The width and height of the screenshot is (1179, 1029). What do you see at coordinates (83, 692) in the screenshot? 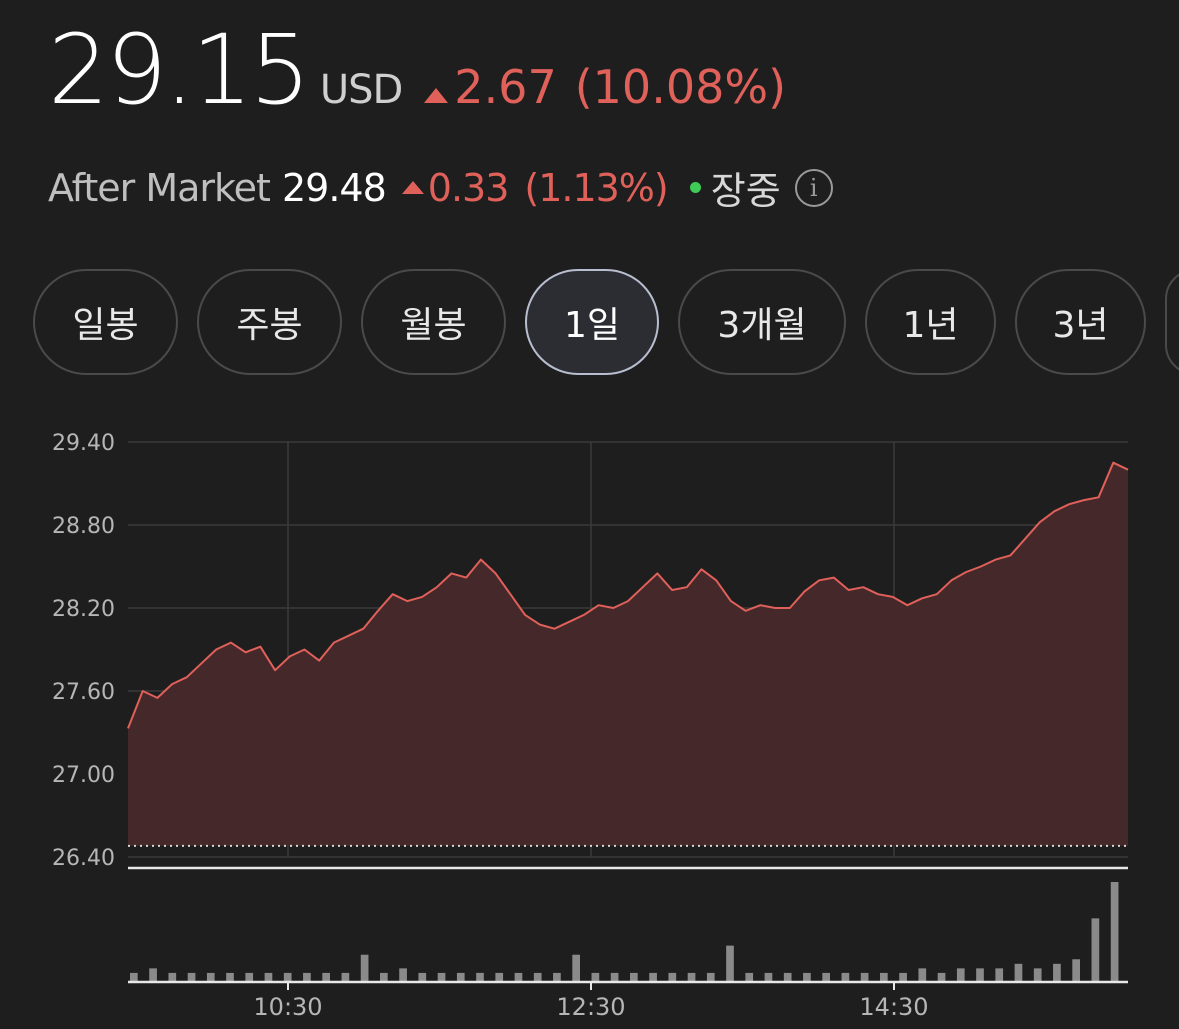
I see `y-tick-label: 27.60` at bounding box center [83, 692].